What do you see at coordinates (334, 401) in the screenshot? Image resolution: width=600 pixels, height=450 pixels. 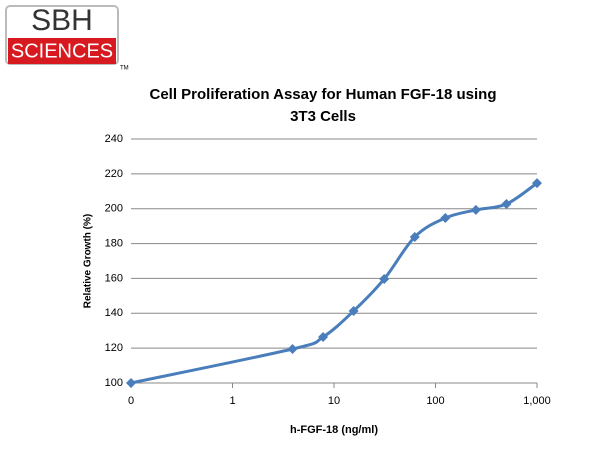 I see `x-tick-label: 10` at bounding box center [334, 401].